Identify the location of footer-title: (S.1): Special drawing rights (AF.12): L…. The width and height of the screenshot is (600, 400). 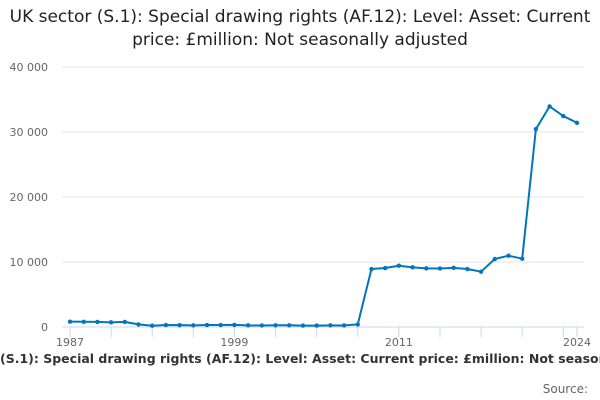
(300, 358).